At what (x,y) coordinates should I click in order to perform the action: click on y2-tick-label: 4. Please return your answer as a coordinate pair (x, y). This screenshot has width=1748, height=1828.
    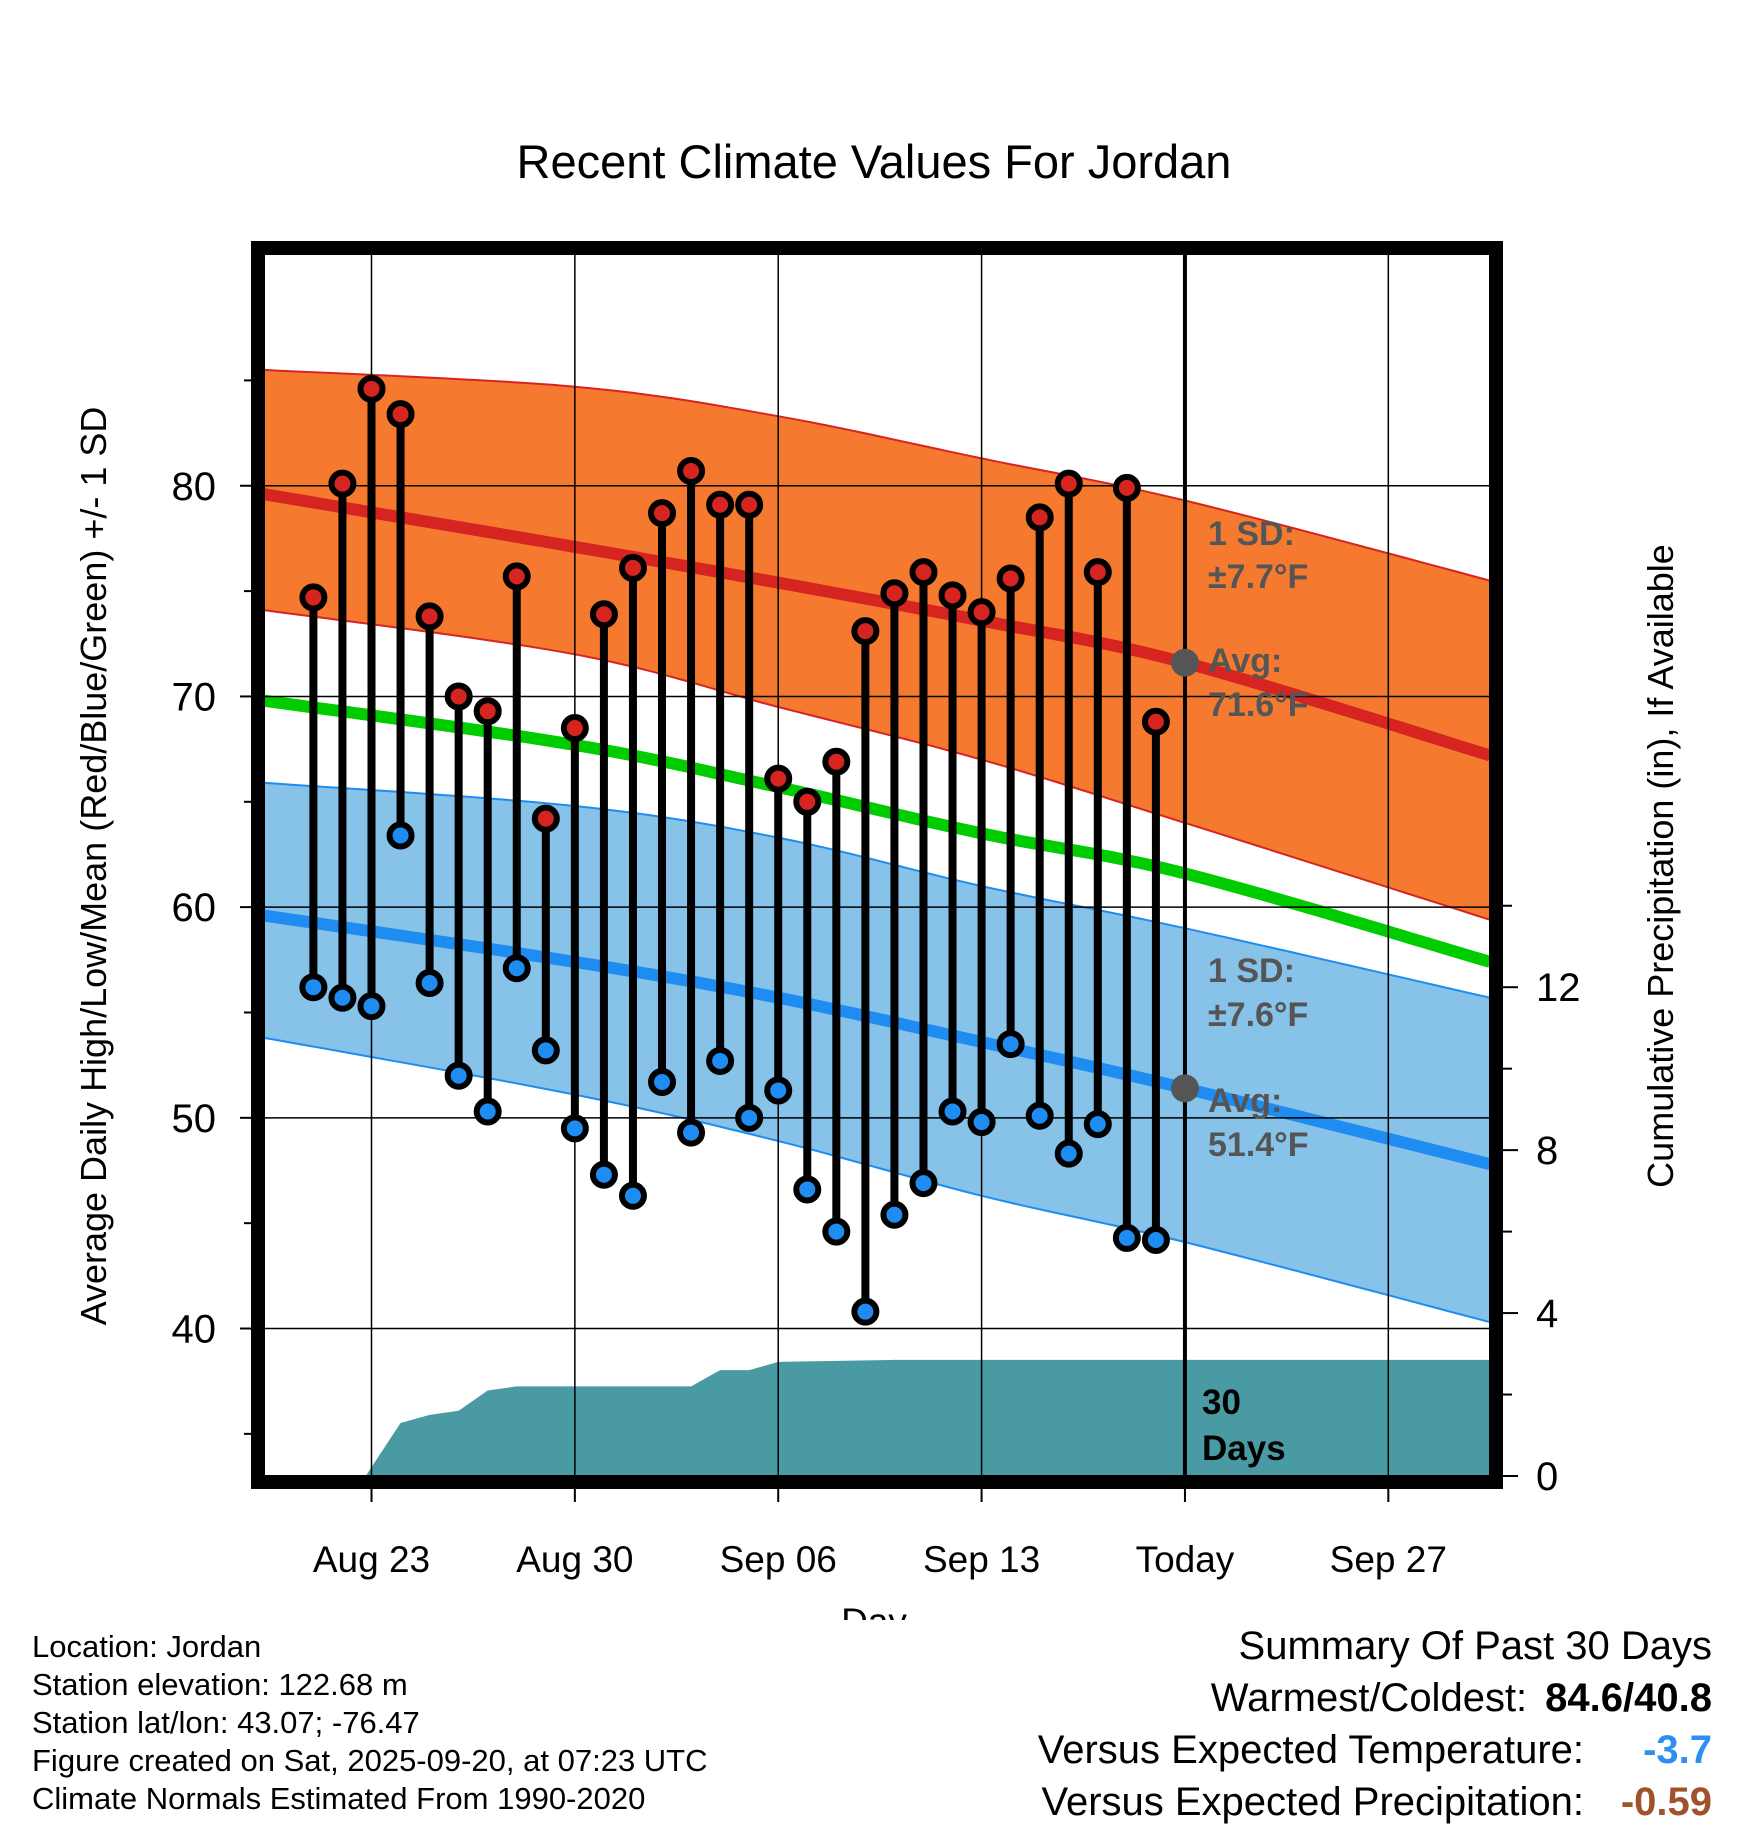
    Looking at the image, I should click on (1547, 1314).